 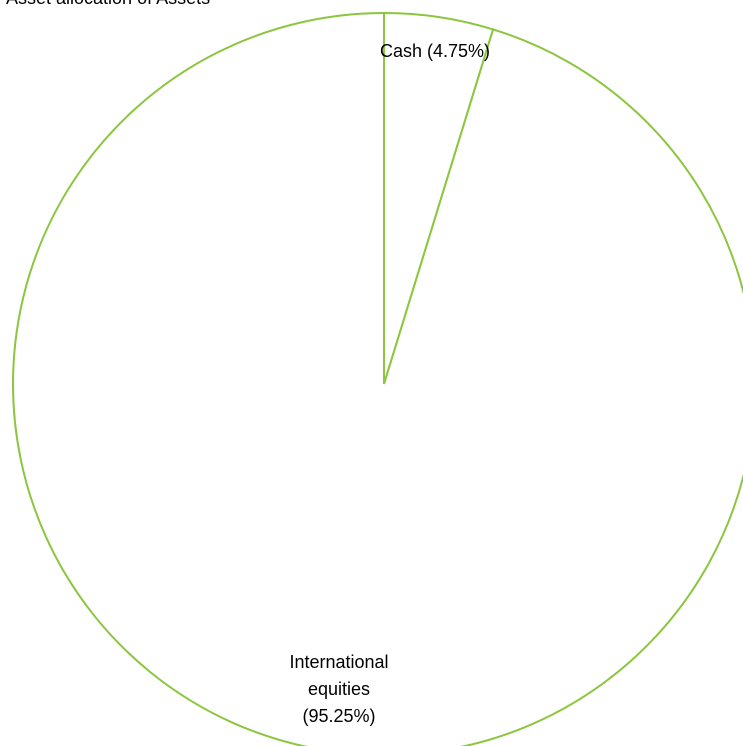 I want to click on slice-label-line: (95.25%), so click(x=338, y=716).